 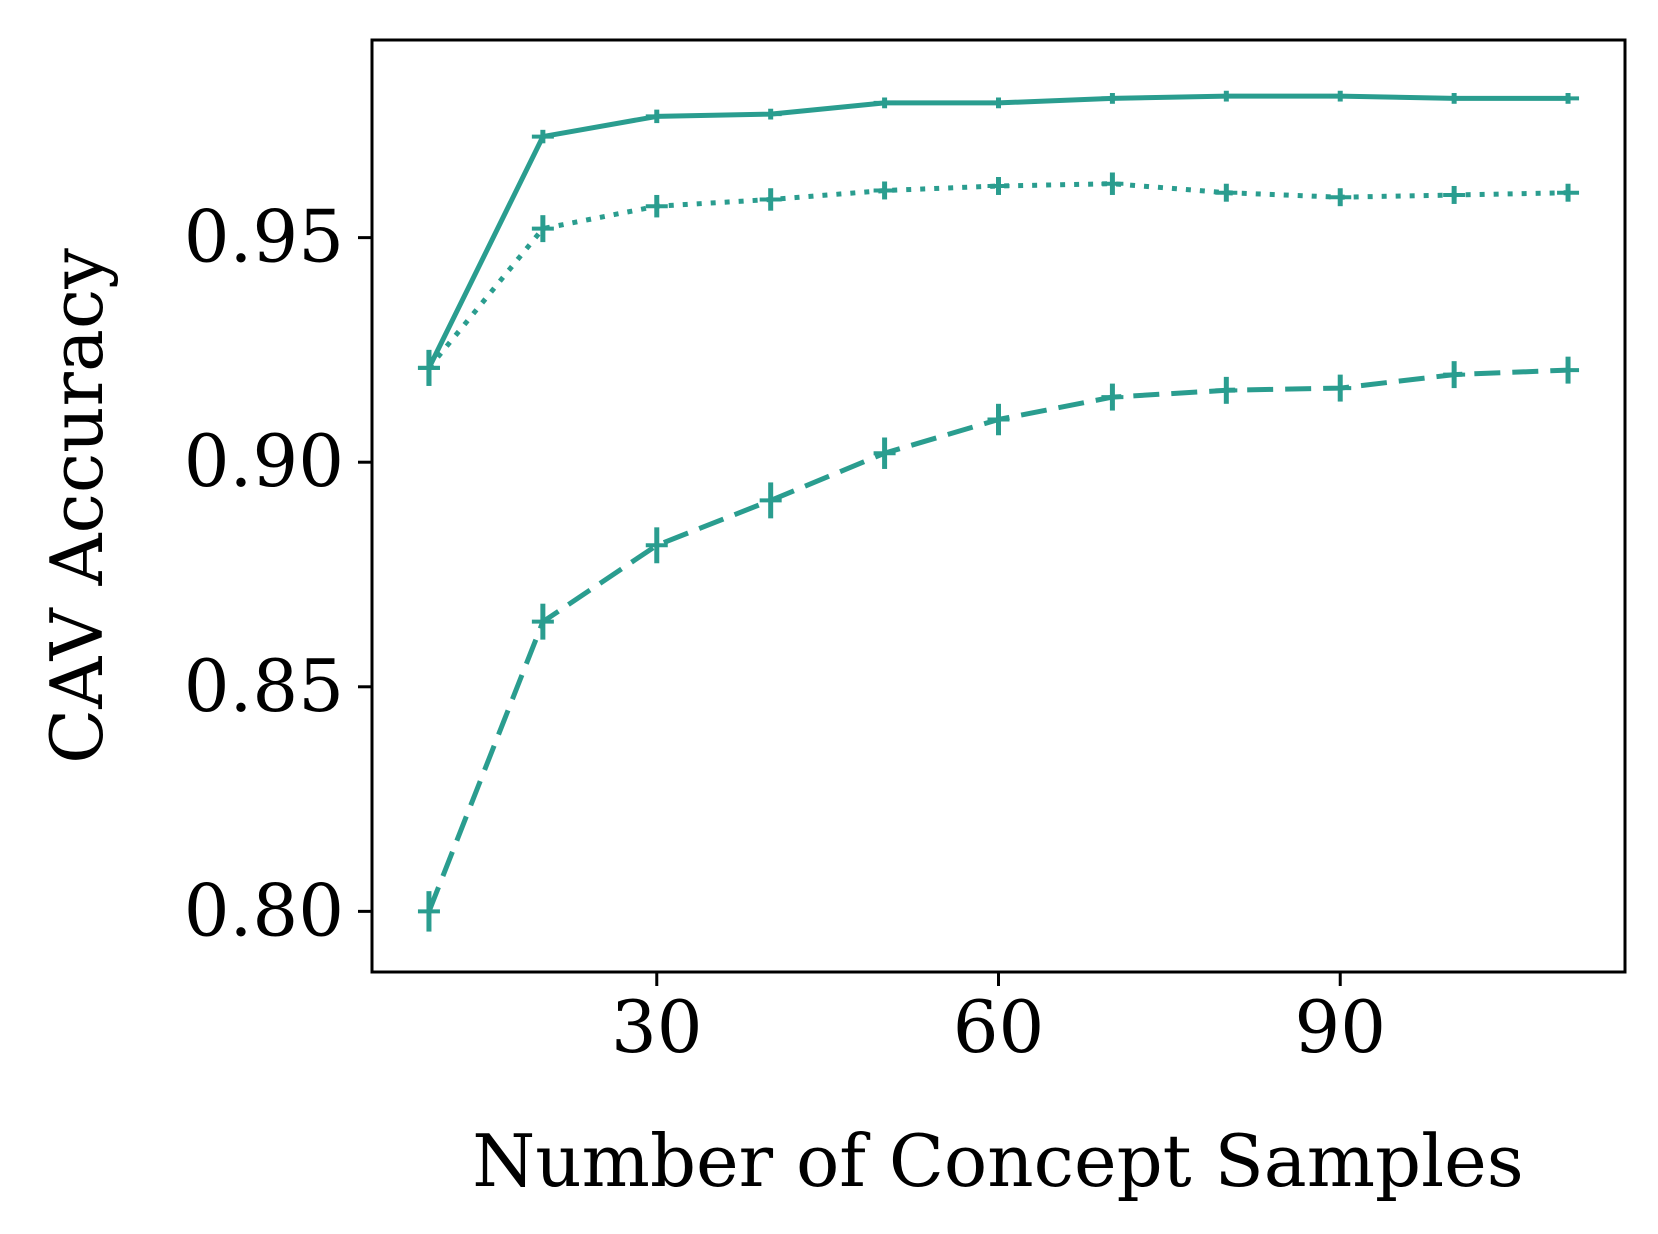 I want to click on y-axis-label: CAV Accuracy, so click(x=77, y=506).